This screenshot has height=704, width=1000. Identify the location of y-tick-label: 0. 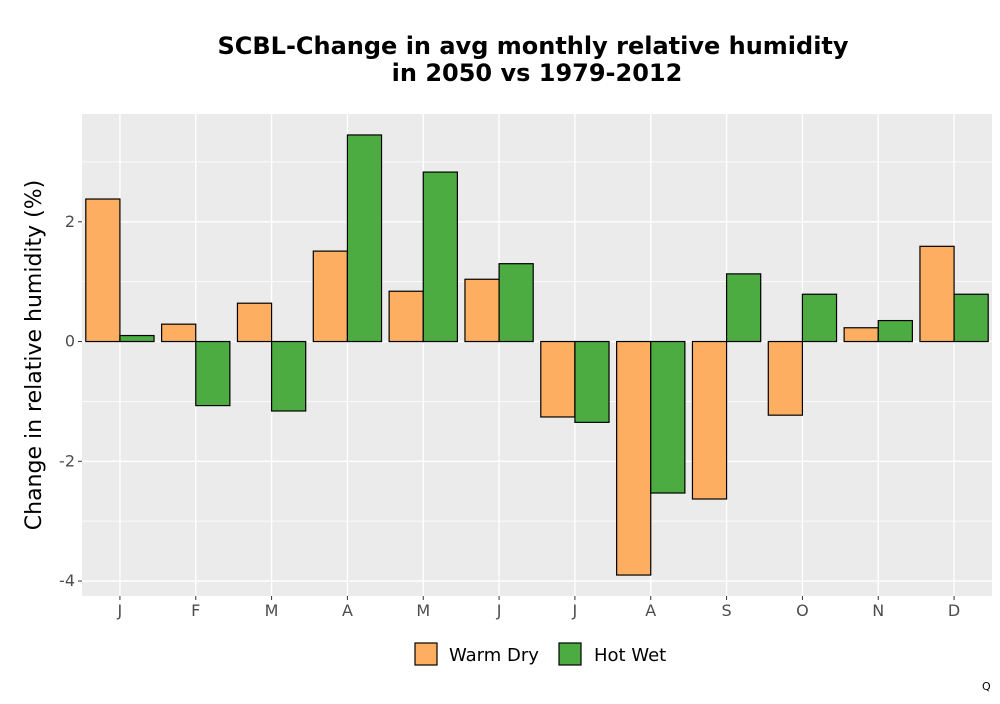
(70, 341).